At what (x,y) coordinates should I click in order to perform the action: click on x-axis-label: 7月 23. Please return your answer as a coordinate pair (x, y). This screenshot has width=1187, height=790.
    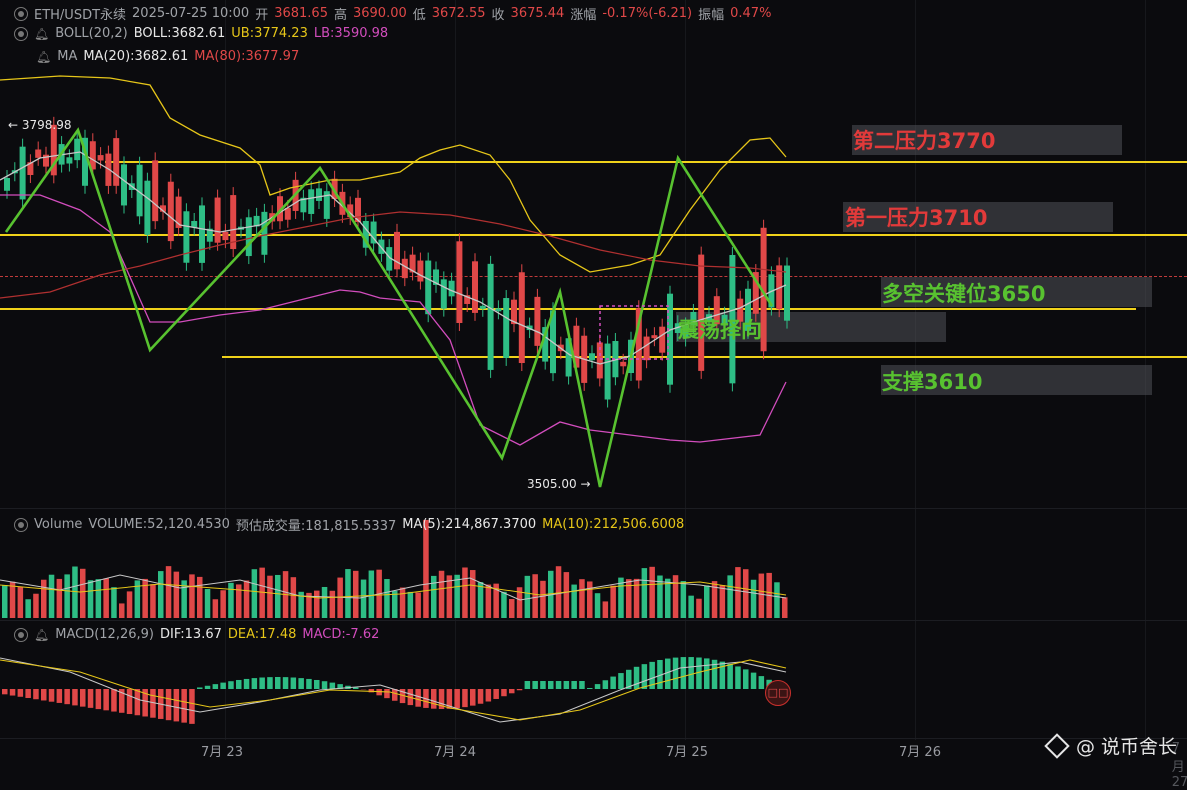
    Looking at the image, I should click on (222, 750).